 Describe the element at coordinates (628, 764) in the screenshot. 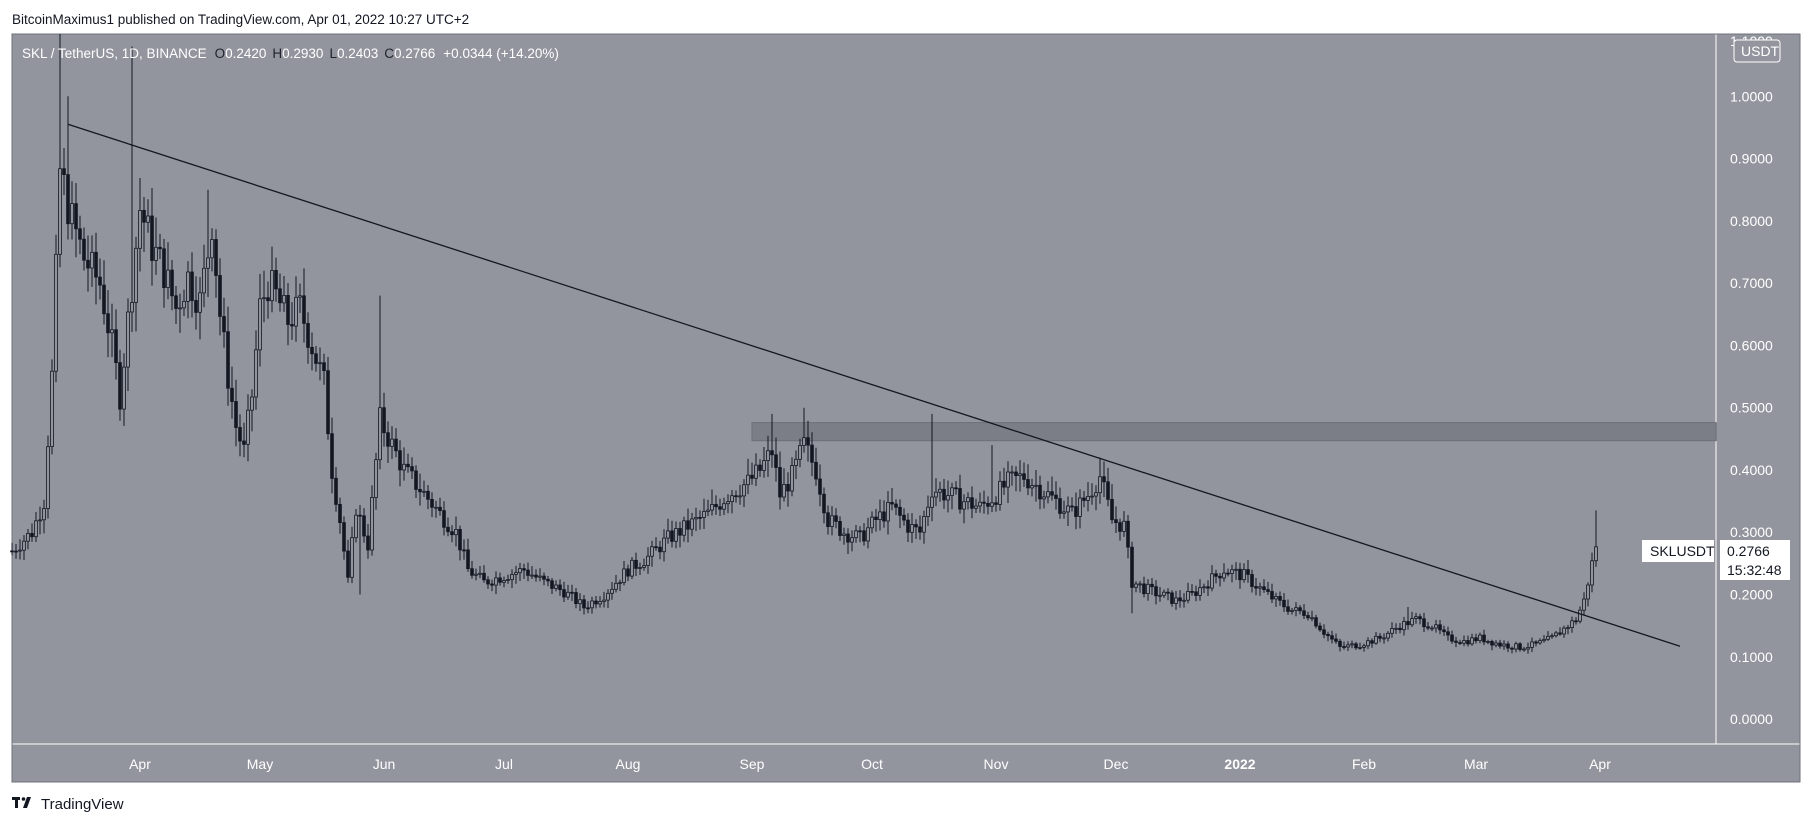

I see `x-tick-label: Aug` at that location.